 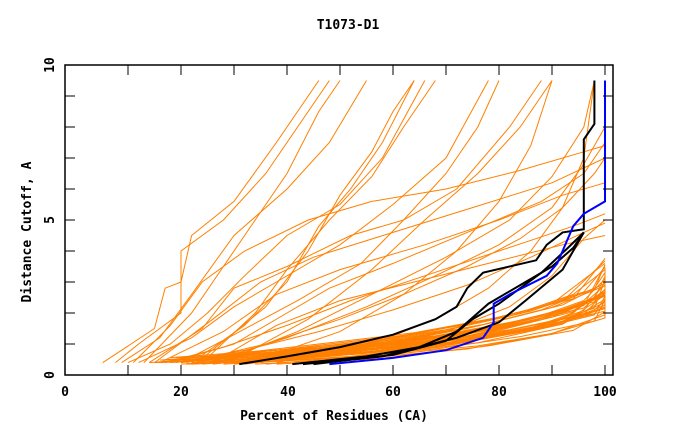 What do you see at coordinates (499, 392) in the screenshot?
I see `x-tick-label: 80` at bounding box center [499, 392].